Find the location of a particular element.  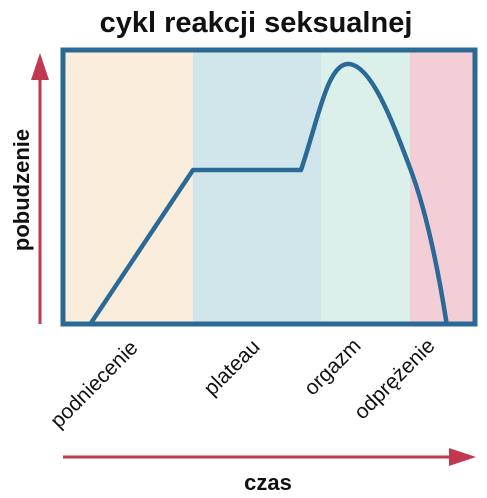

x-axis-arrow is located at coordinates (269, 457).